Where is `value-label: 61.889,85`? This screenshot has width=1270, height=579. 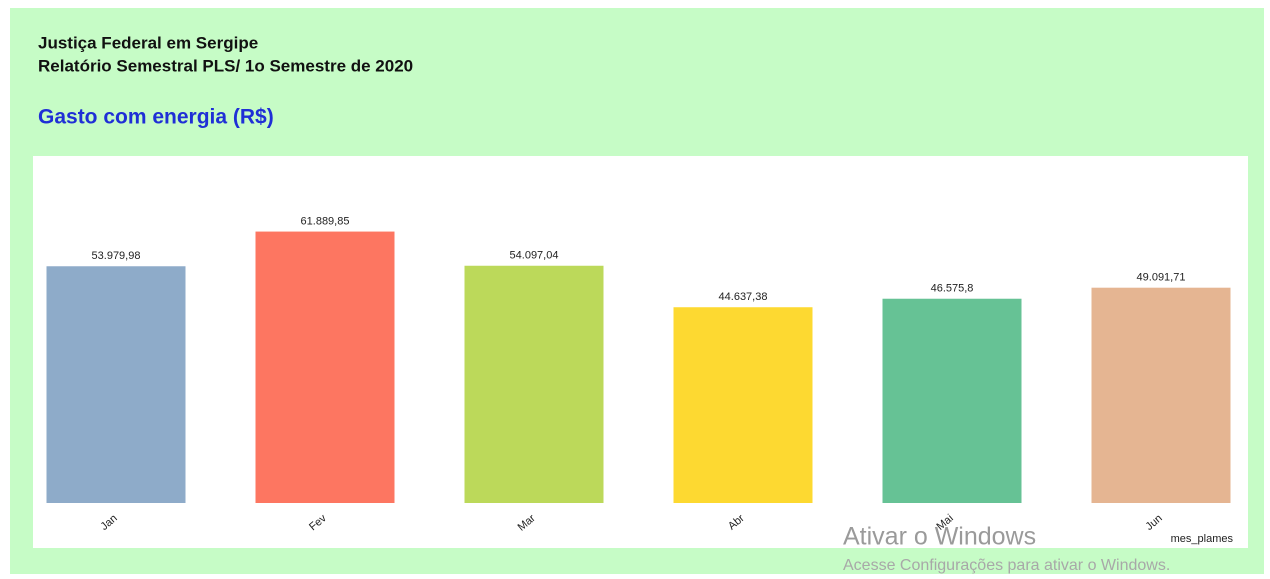 value-label: 61.889,85 is located at coordinates (325, 221).